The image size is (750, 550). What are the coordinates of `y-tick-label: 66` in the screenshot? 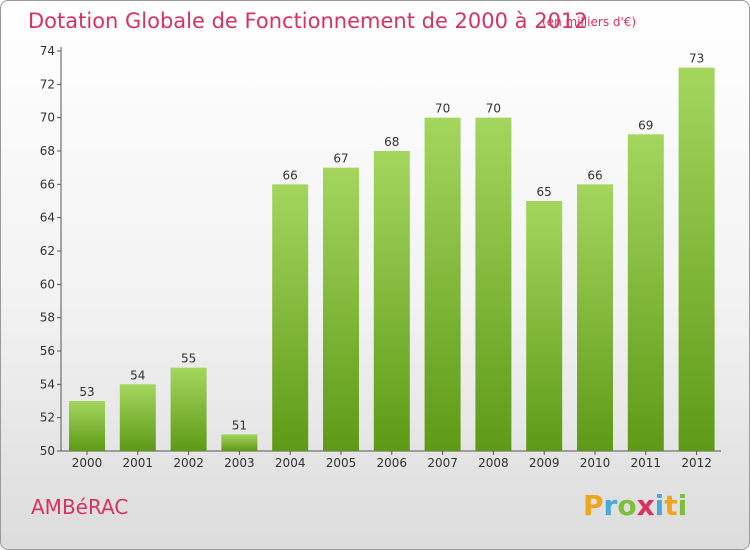 It's located at (47, 184).